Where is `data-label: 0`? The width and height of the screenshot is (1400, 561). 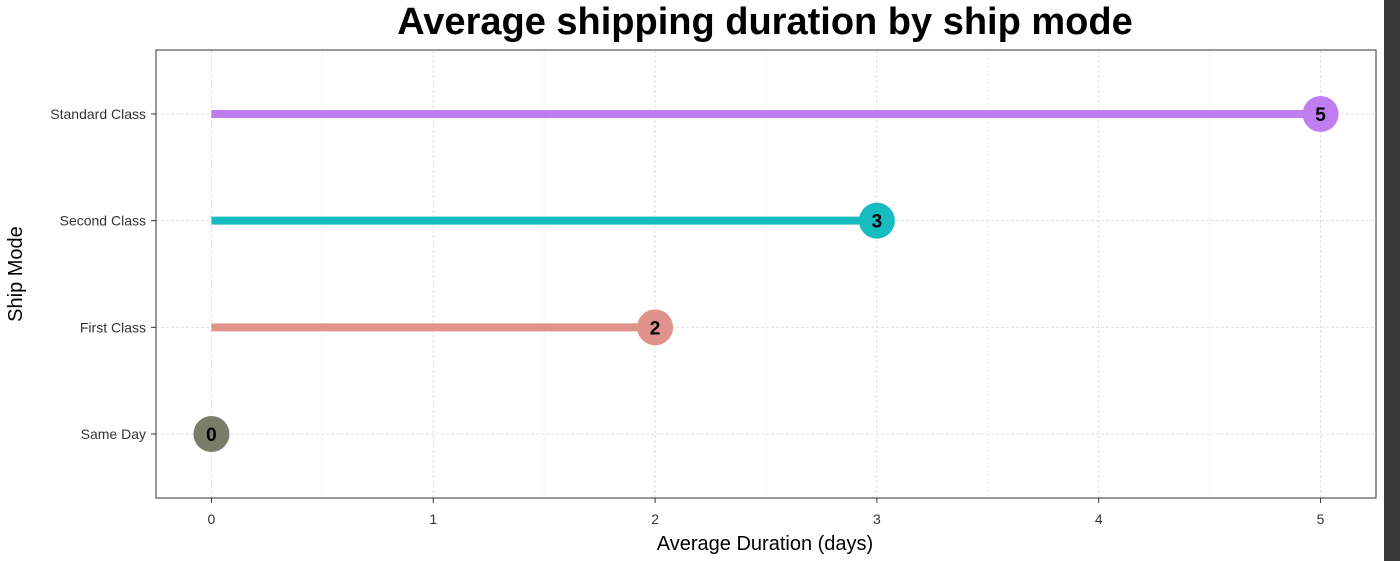
data-label: 0 is located at coordinates (211, 435).